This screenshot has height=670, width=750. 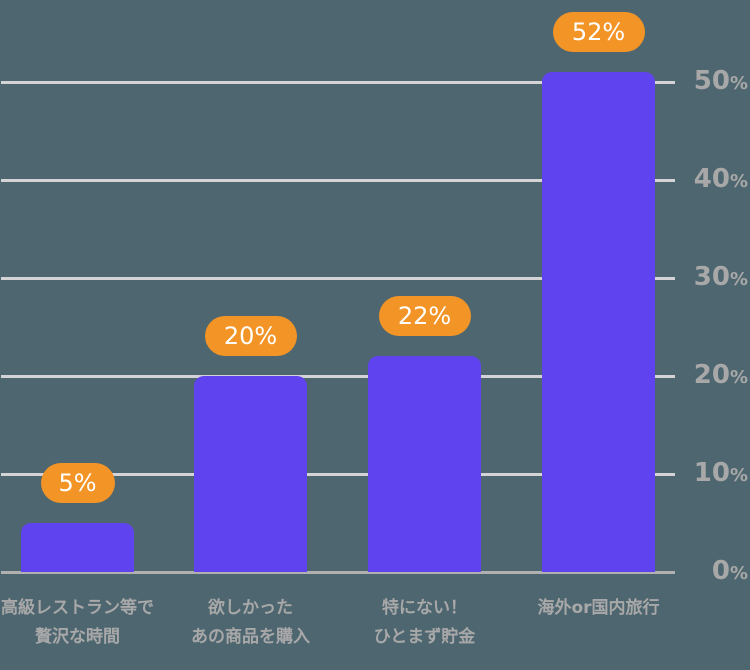 I want to click on y-tick-value: 40, so click(x=711, y=179).